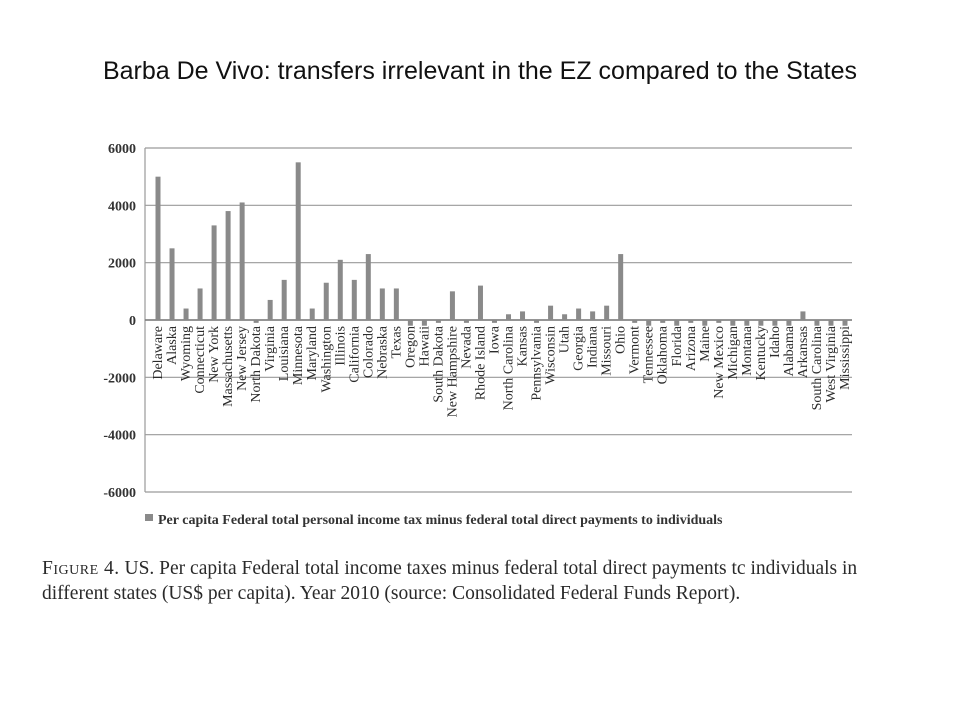  I want to click on x-tick-label: Iowa, so click(494, 339).